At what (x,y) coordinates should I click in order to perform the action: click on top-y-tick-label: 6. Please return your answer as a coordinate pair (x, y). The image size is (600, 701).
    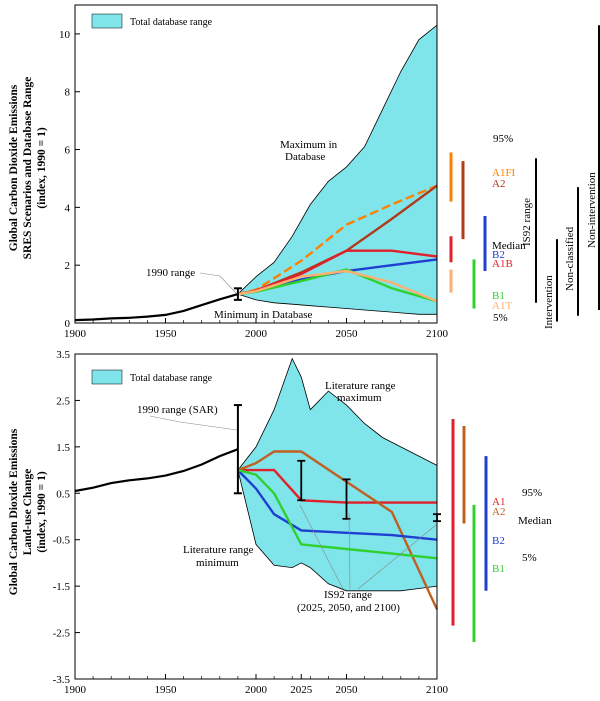
    Looking at the image, I should click on (68, 151).